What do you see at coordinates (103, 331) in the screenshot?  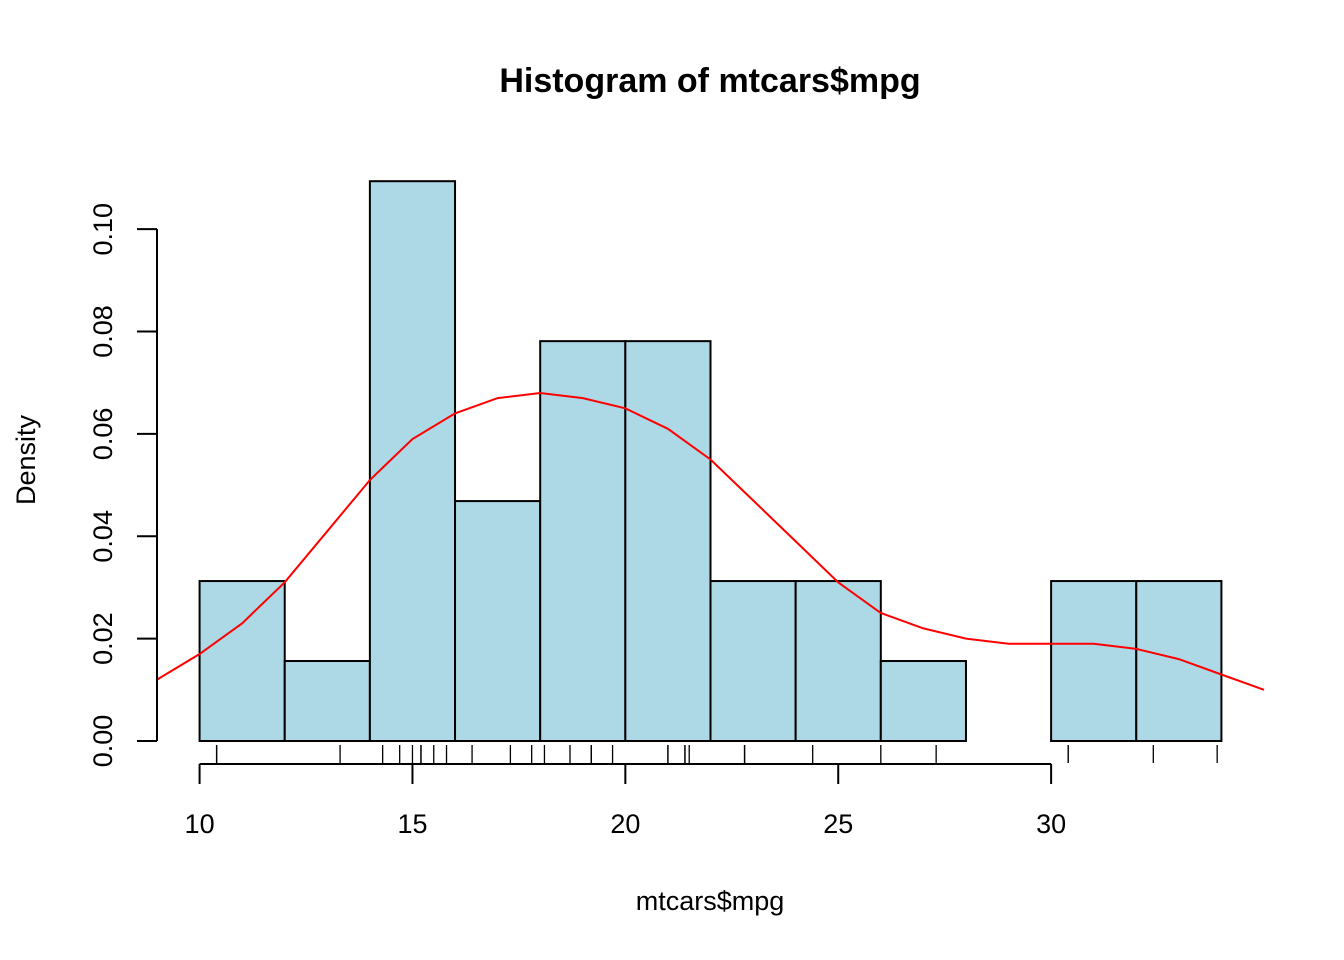 I see `y-tick-label-4: 0.08` at bounding box center [103, 331].